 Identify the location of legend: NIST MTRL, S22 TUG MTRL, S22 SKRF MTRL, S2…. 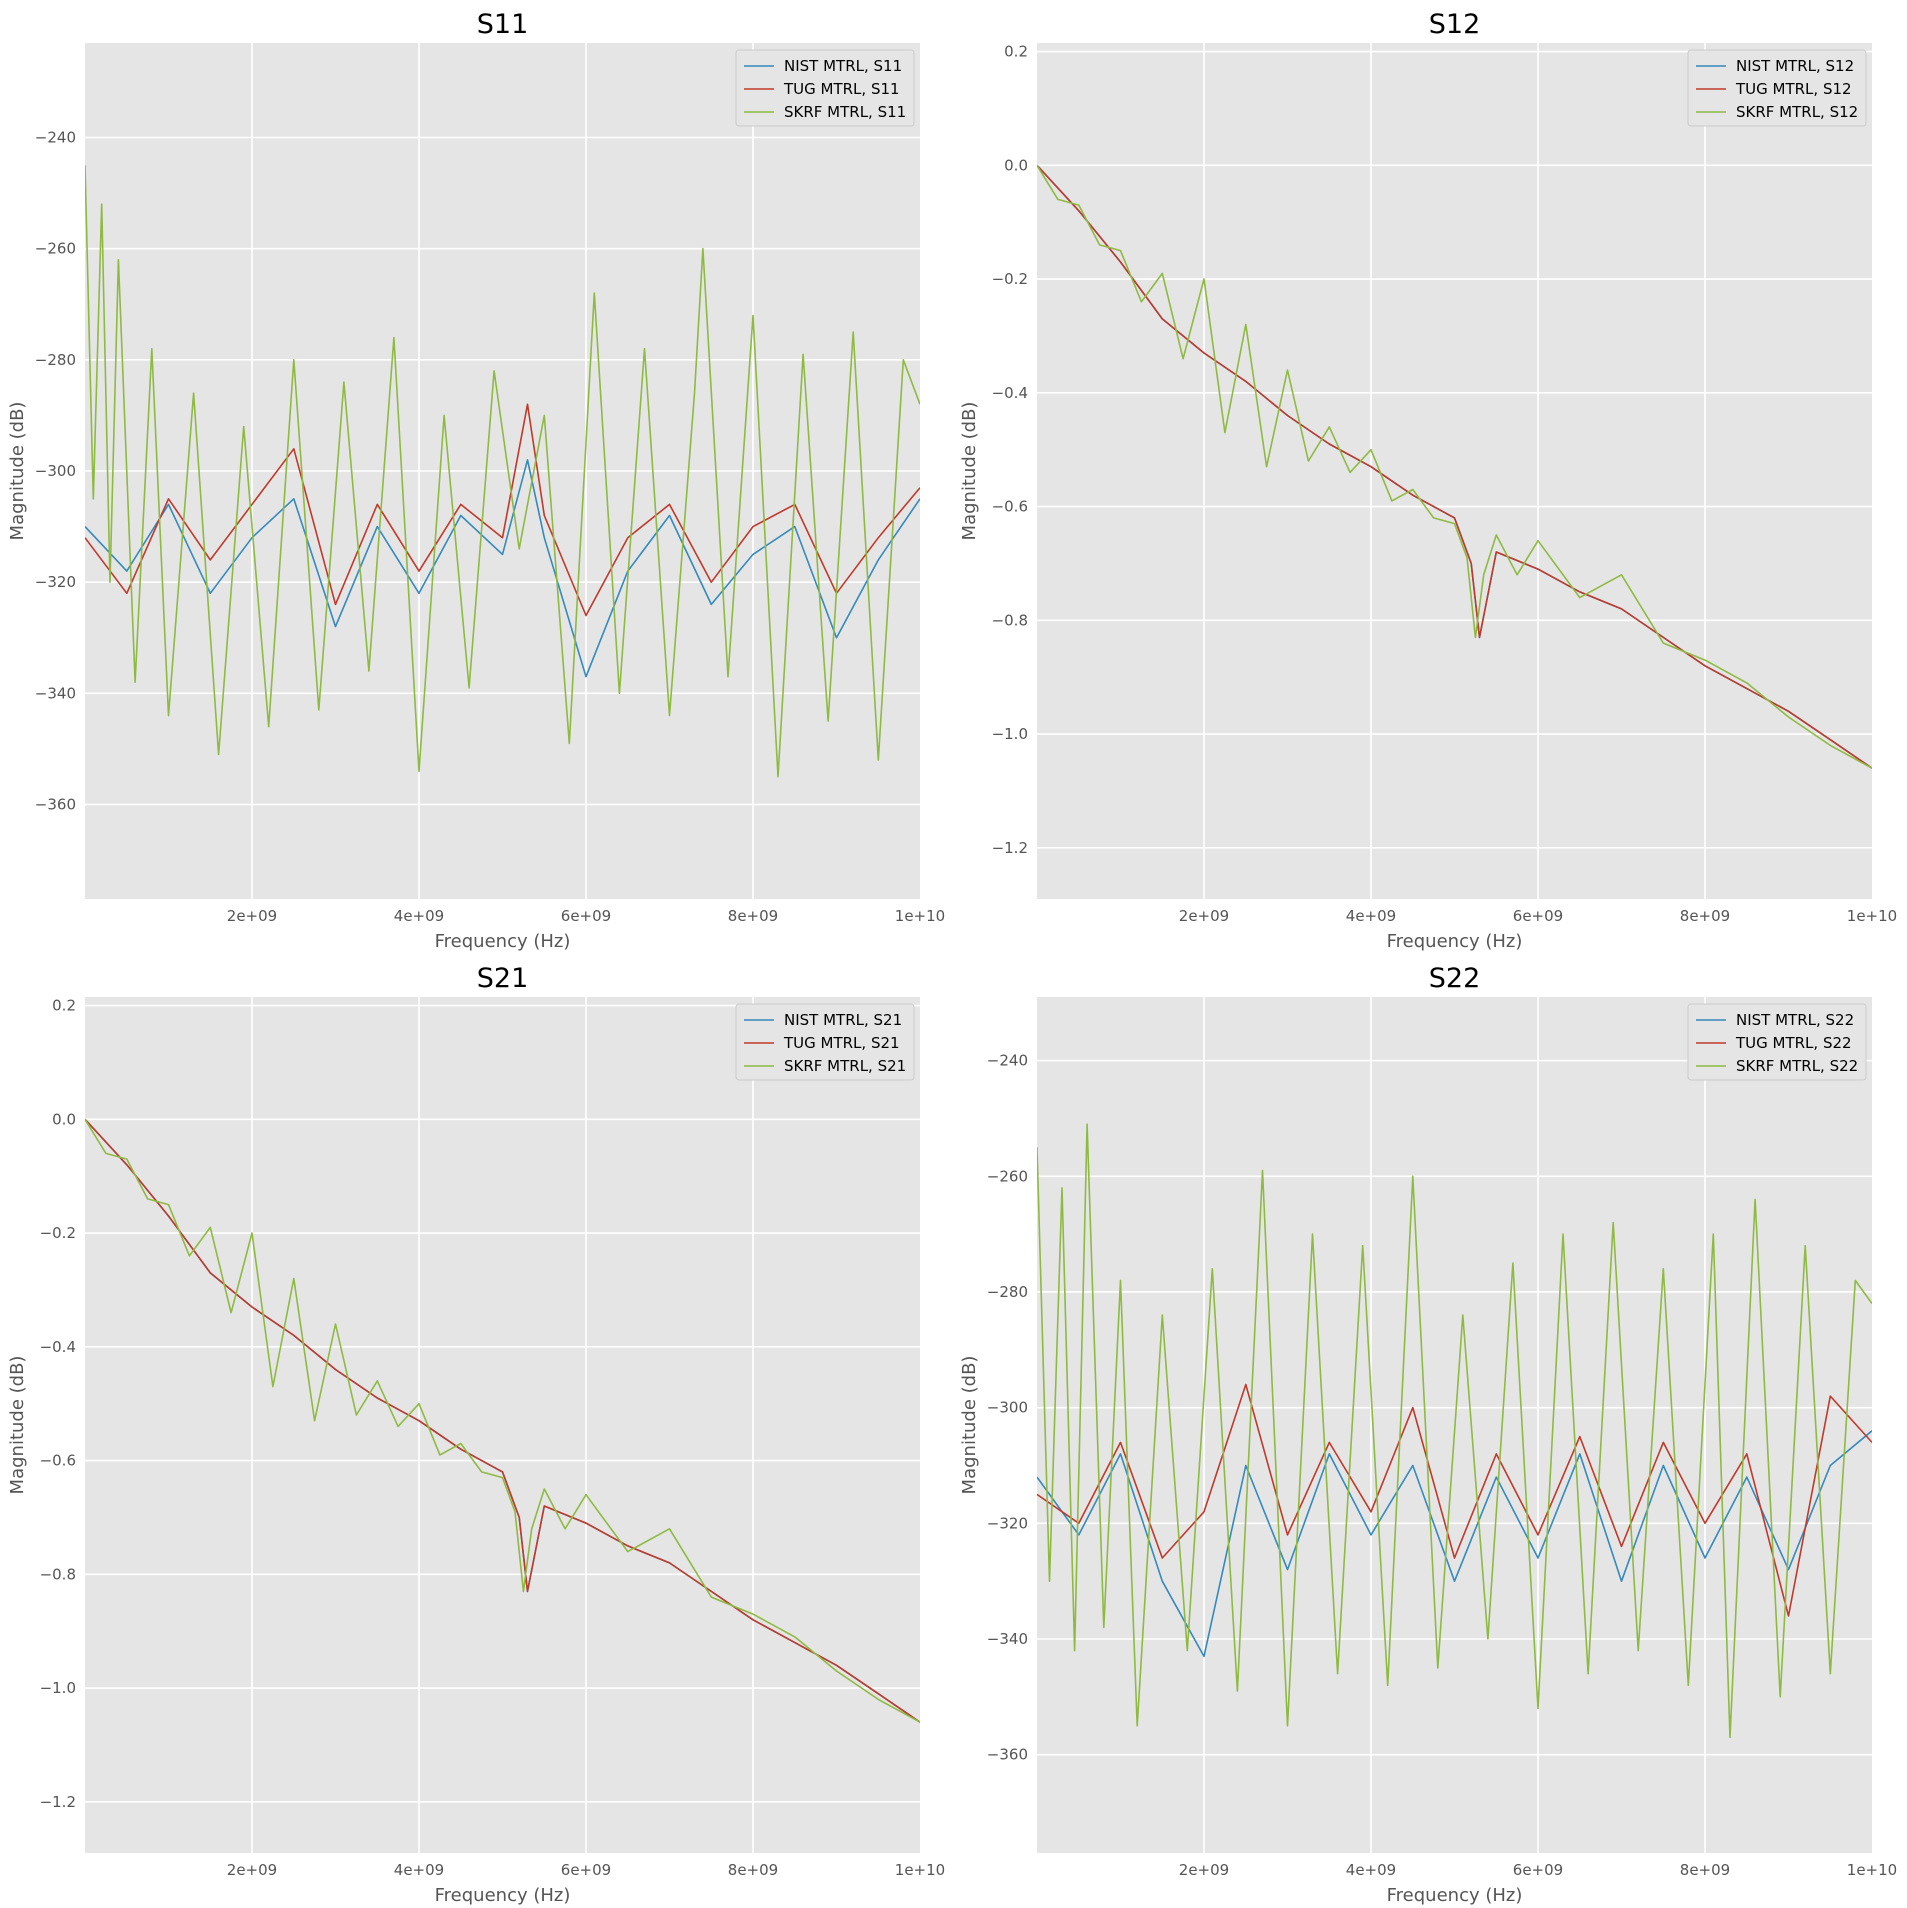
(1777, 1042).